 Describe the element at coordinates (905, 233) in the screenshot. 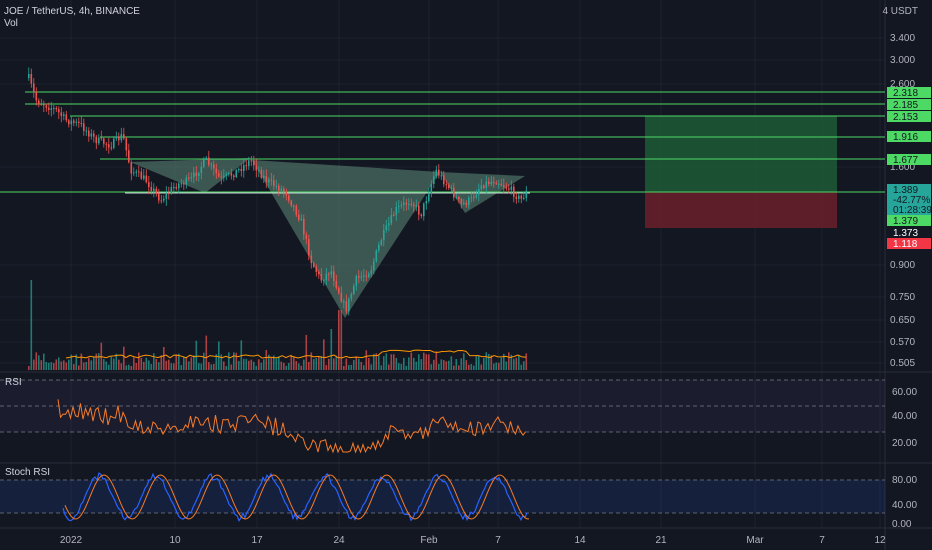

I see `price-badge-label: 1.373` at that location.